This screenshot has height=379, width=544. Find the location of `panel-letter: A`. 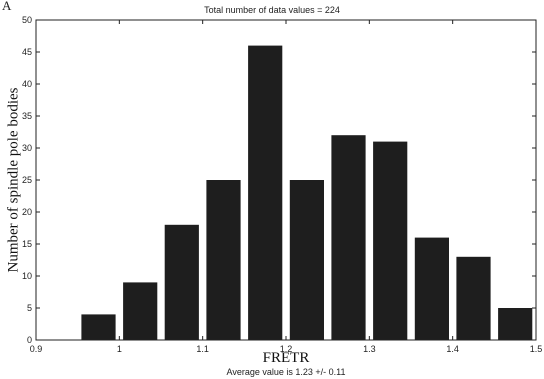

panel-letter: A is located at coordinates (7, 6).